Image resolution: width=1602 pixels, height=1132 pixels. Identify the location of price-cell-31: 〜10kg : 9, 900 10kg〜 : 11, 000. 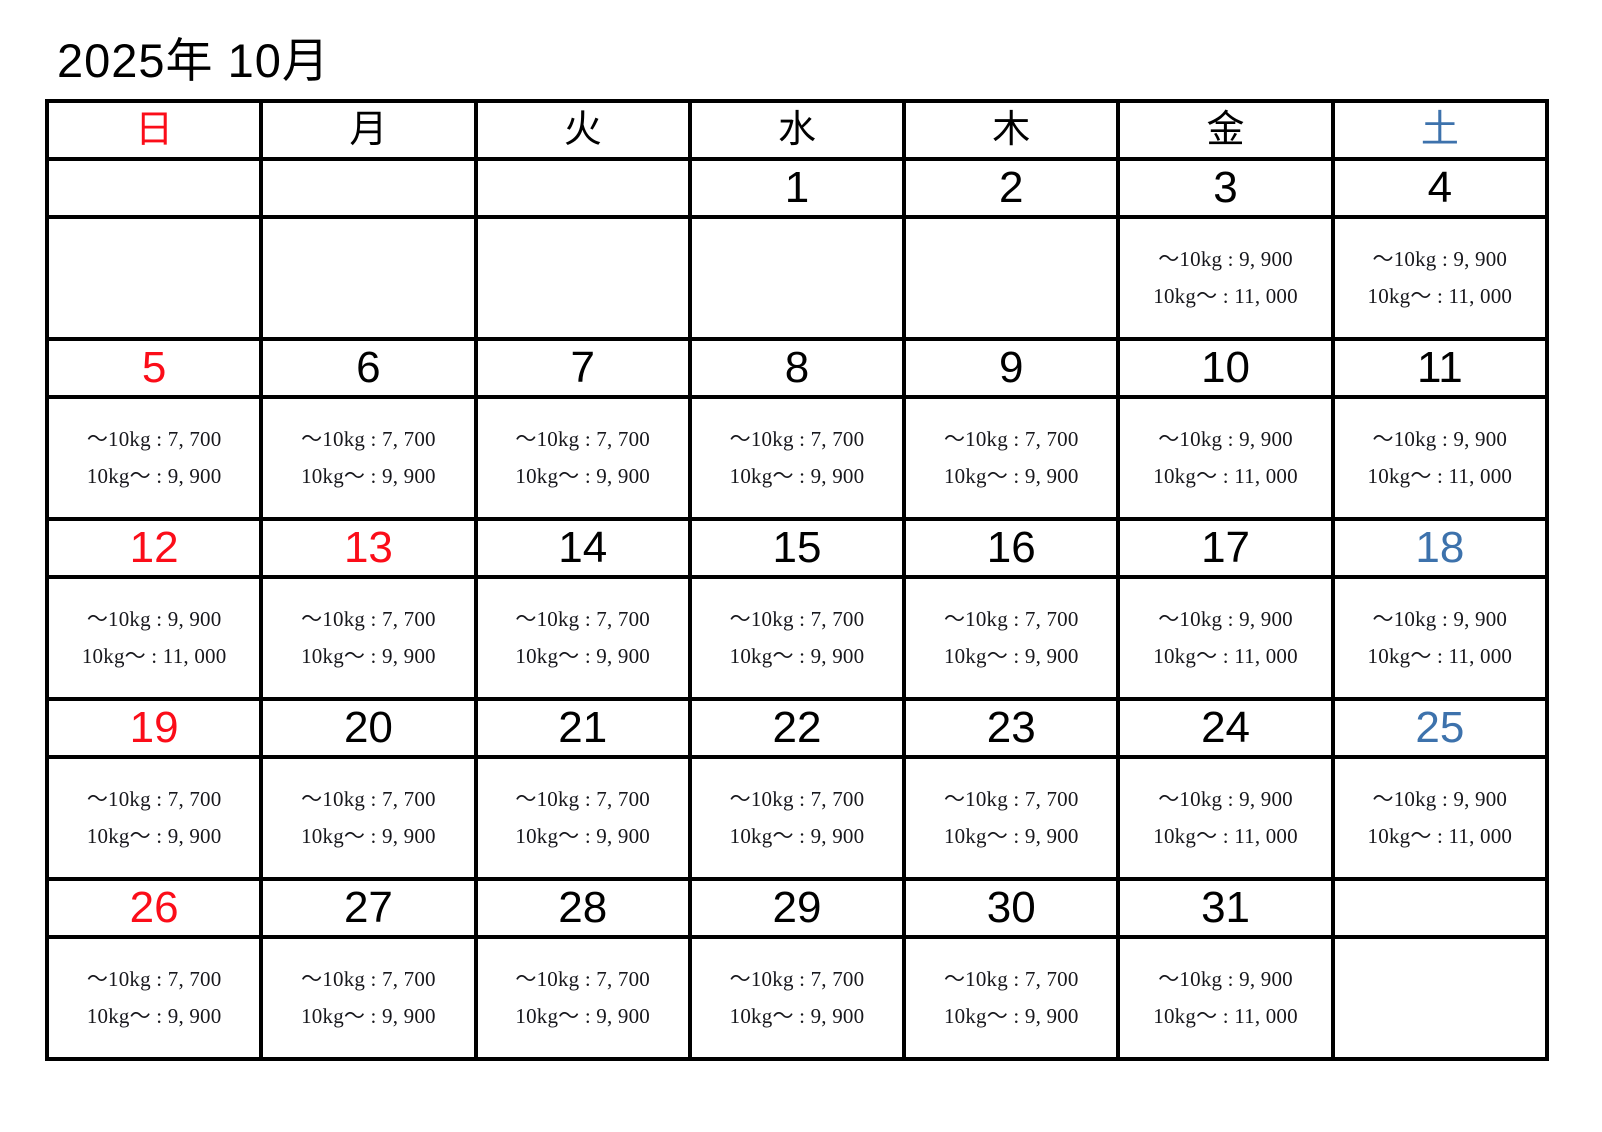
(1225, 998).